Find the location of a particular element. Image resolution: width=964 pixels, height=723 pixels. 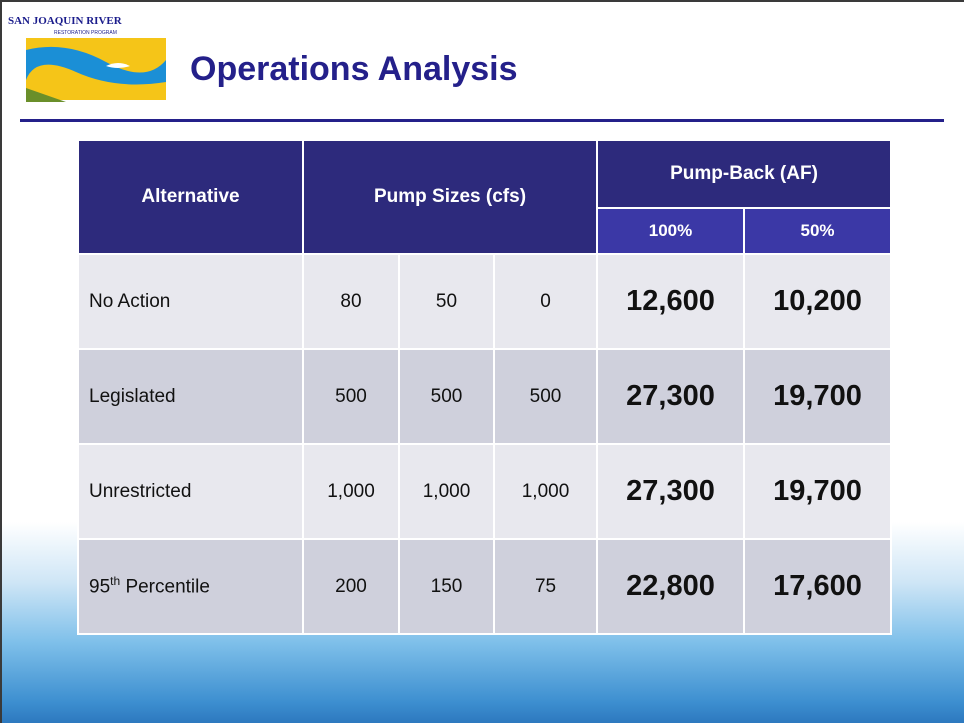

subheader-cell: 50% is located at coordinates (818, 231).